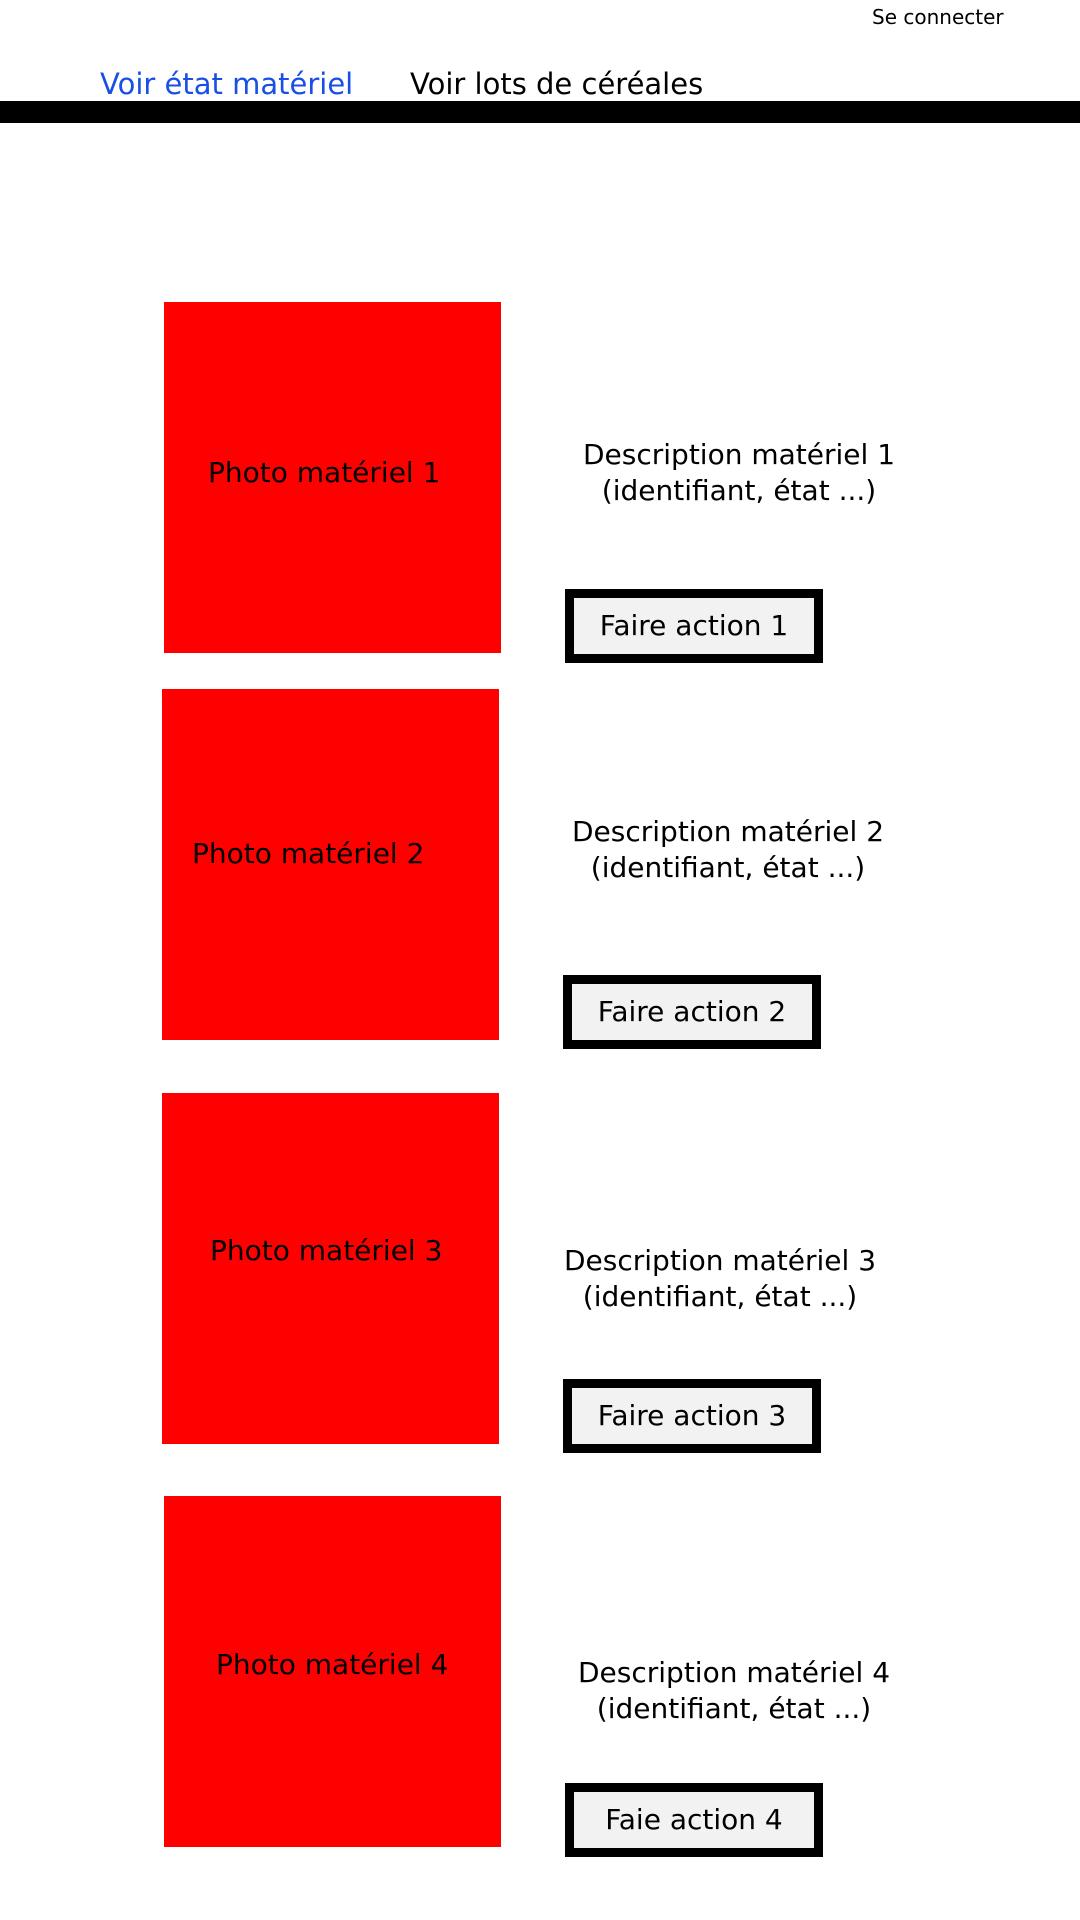 The height and width of the screenshot is (1920, 1080). Describe the element at coordinates (739, 490) in the screenshot. I see `description-detail-1: (identifiant, état ...)` at that location.